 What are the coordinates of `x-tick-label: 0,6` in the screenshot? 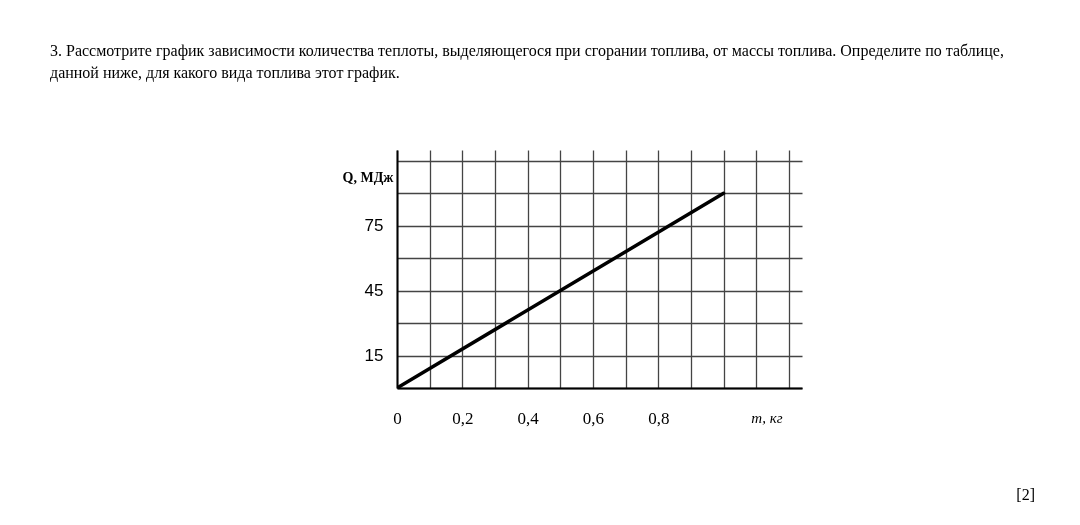 It's located at (593, 418).